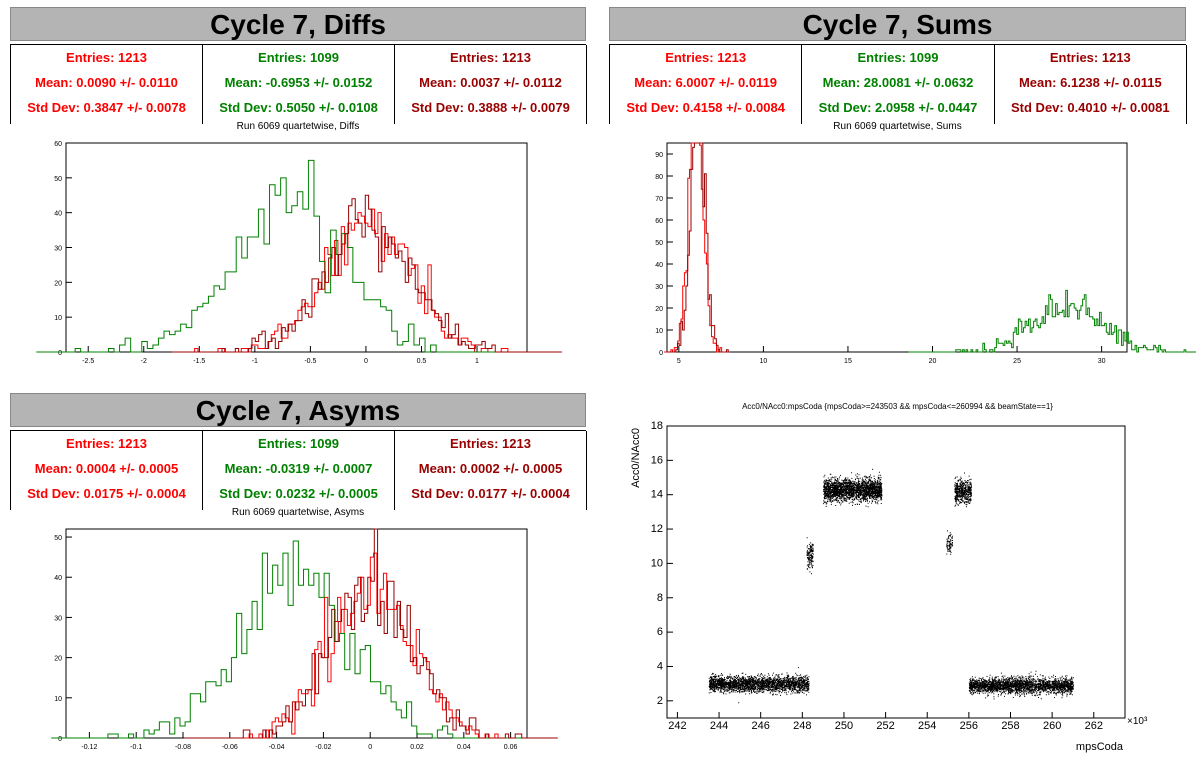 The width and height of the screenshot is (1196, 772). What do you see at coordinates (490, 493) in the screenshot?
I see `stat-std: Std Dev: 0.0177 +/- 0.0004` at bounding box center [490, 493].